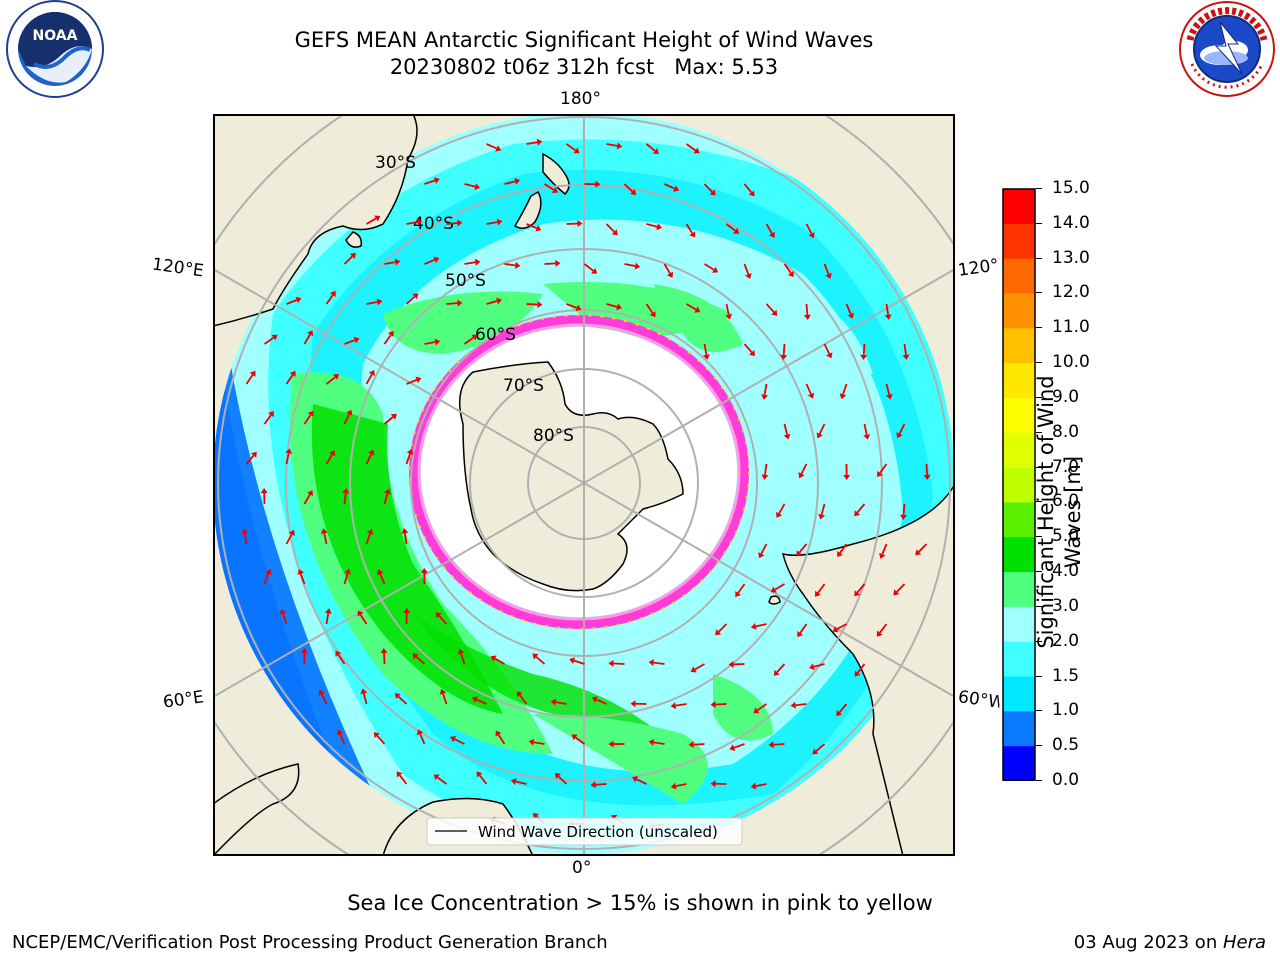 The height and width of the screenshot is (960, 1280). What do you see at coordinates (1244, 942) in the screenshot?
I see `footer-host: Hera` at bounding box center [1244, 942].